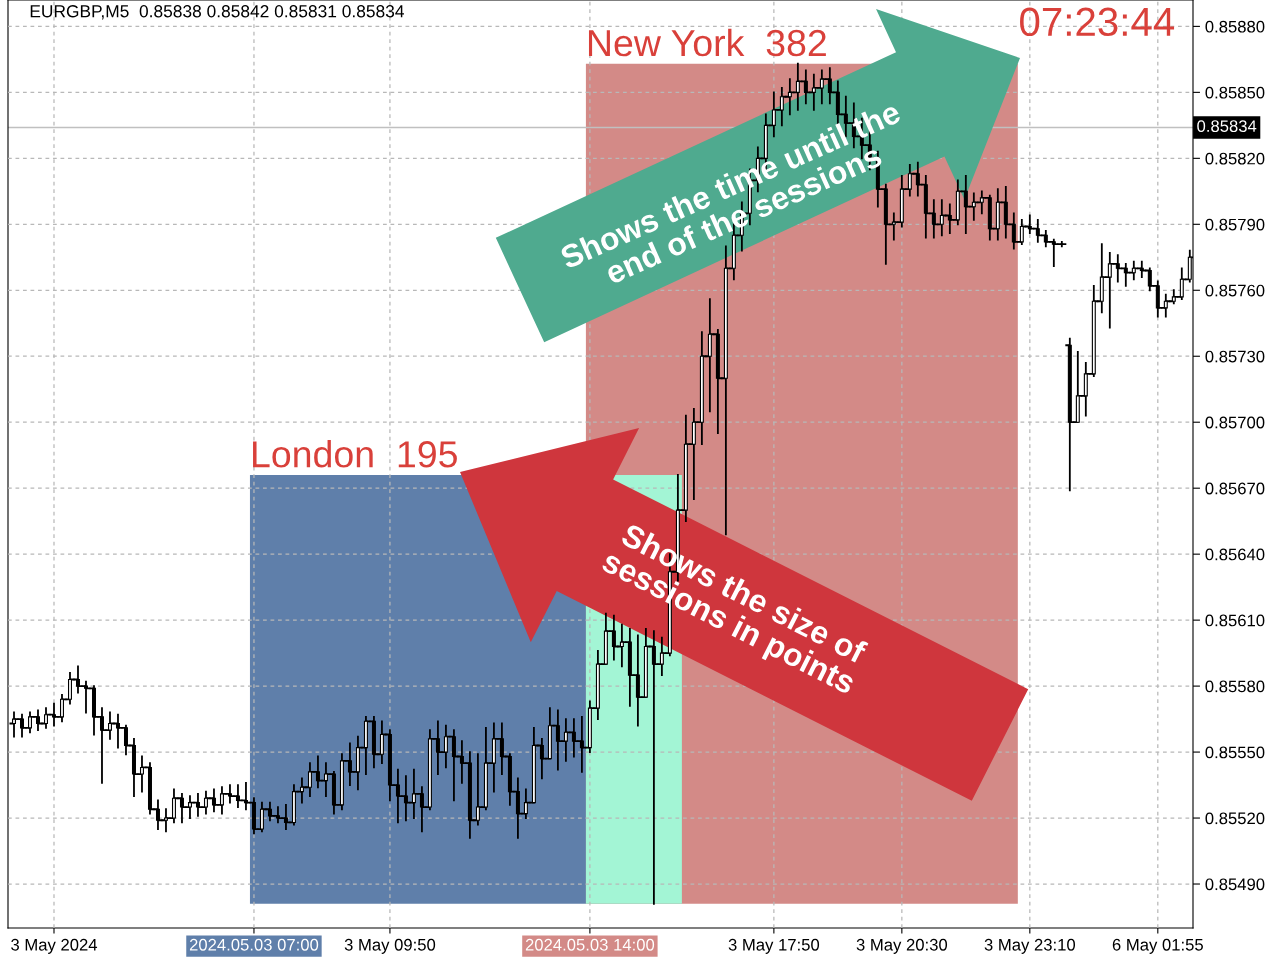  I want to click on y-tick-label: 0.85640, so click(1235, 554).